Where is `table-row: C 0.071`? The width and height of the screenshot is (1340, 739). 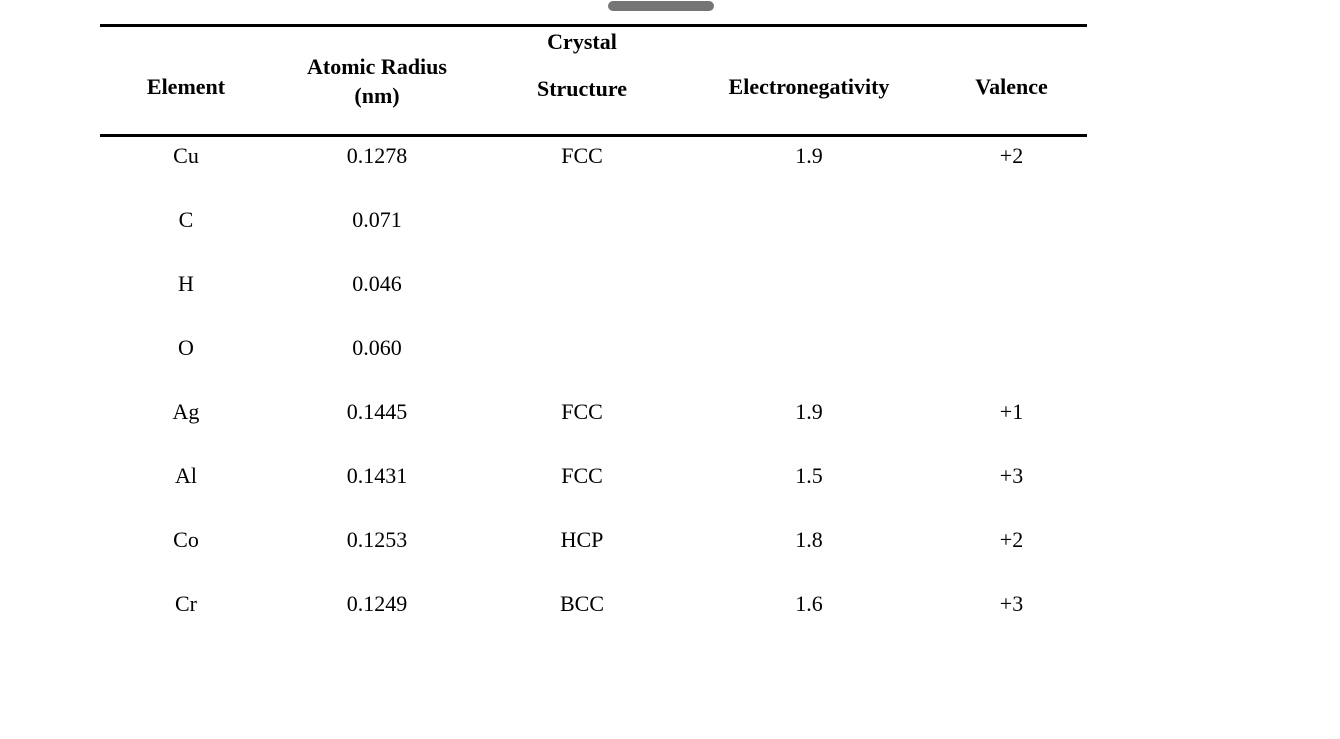 table-row: C 0.071 is located at coordinates (593, 233).